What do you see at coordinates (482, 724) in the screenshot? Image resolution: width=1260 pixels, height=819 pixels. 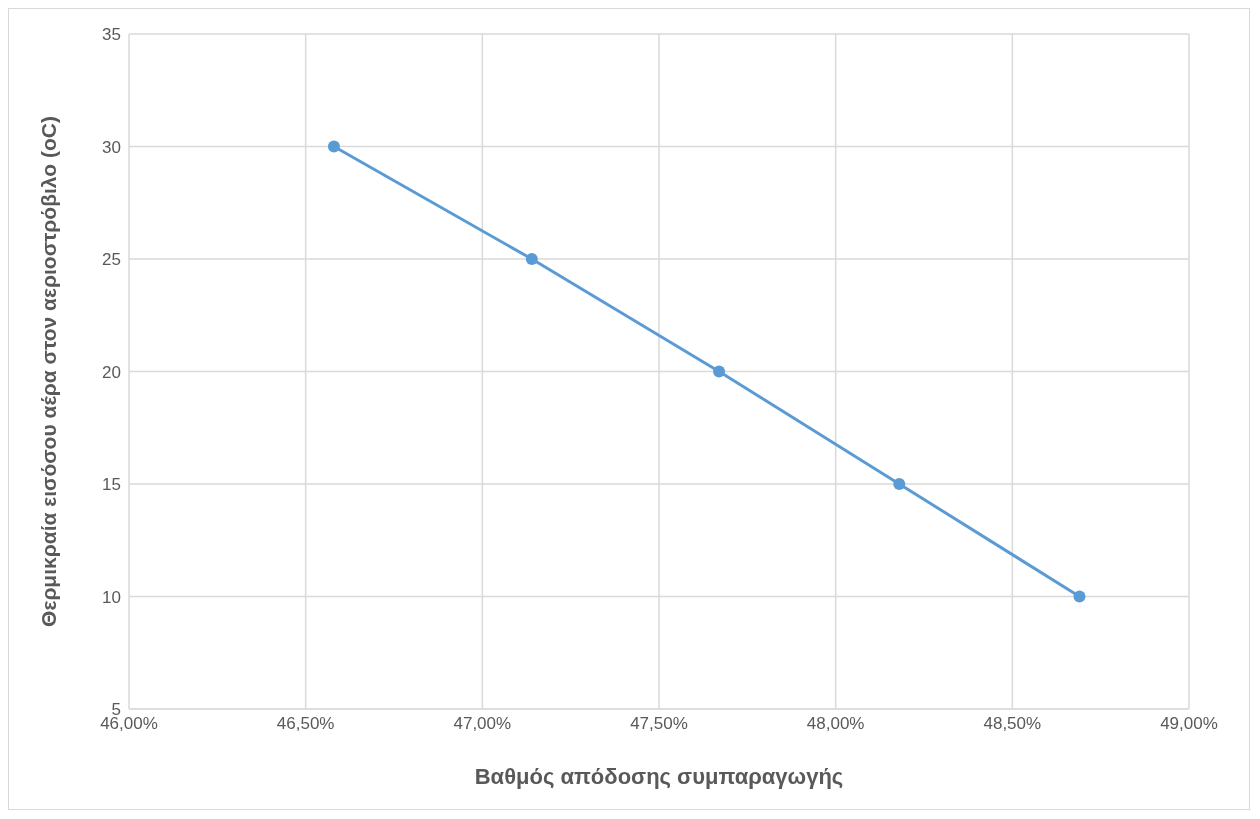 I see `x-tick-label: 47,00%` at bounding box center [482, 724].